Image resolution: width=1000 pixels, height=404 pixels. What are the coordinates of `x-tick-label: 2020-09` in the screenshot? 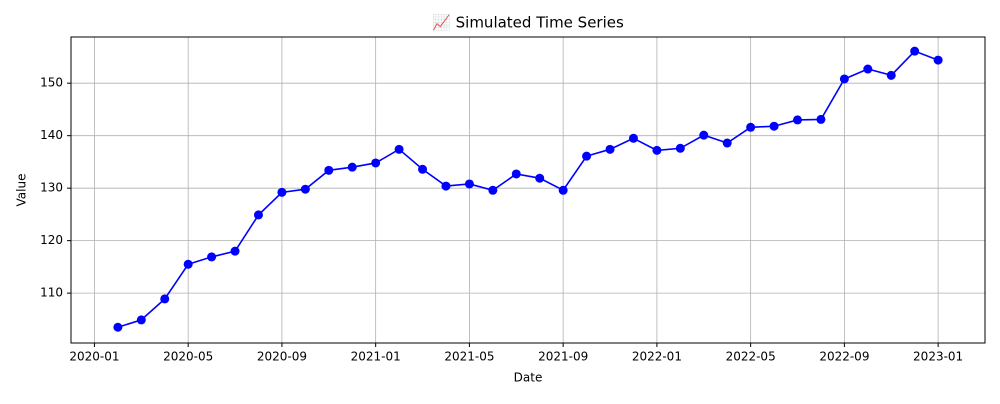 It's located at (282, 357).